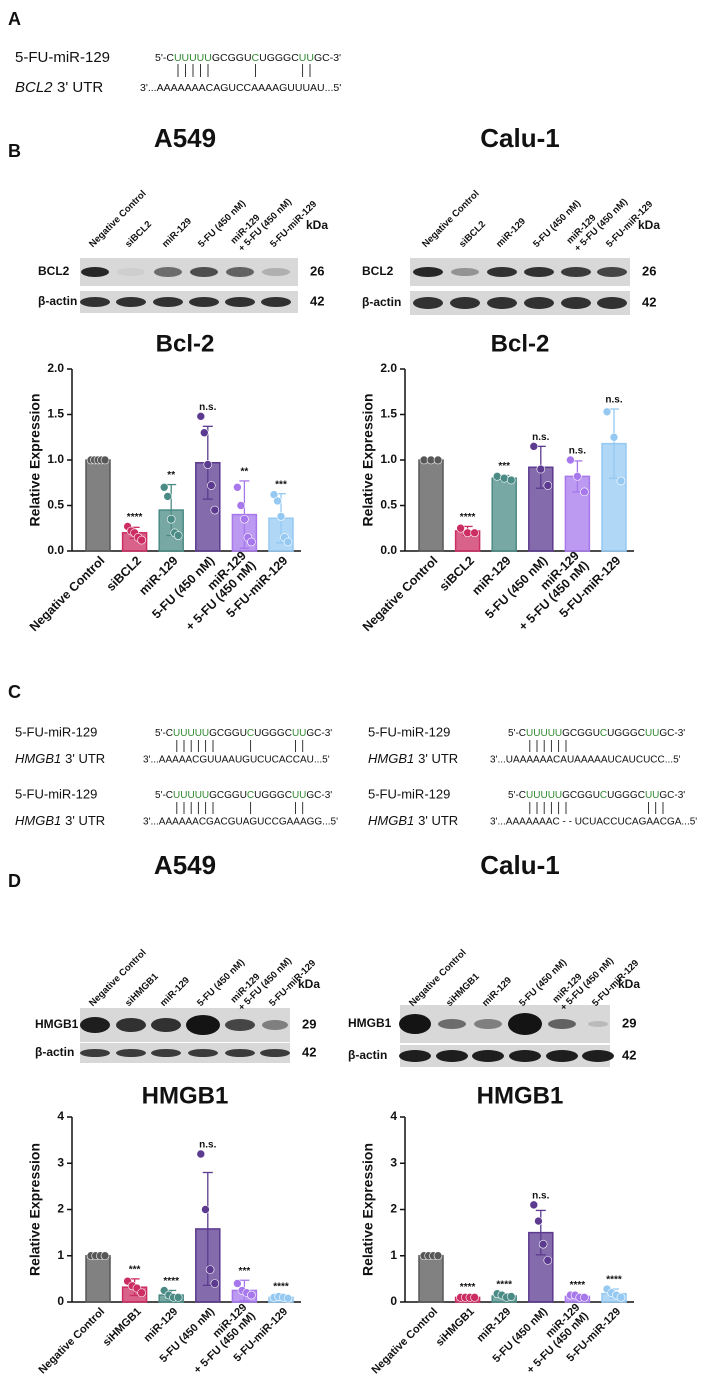 The image size is (714, 1382). What do you see at coordinates (14, 19) in the screenshot?
I see `panel-letter: A` at bounding box center [14, 19].